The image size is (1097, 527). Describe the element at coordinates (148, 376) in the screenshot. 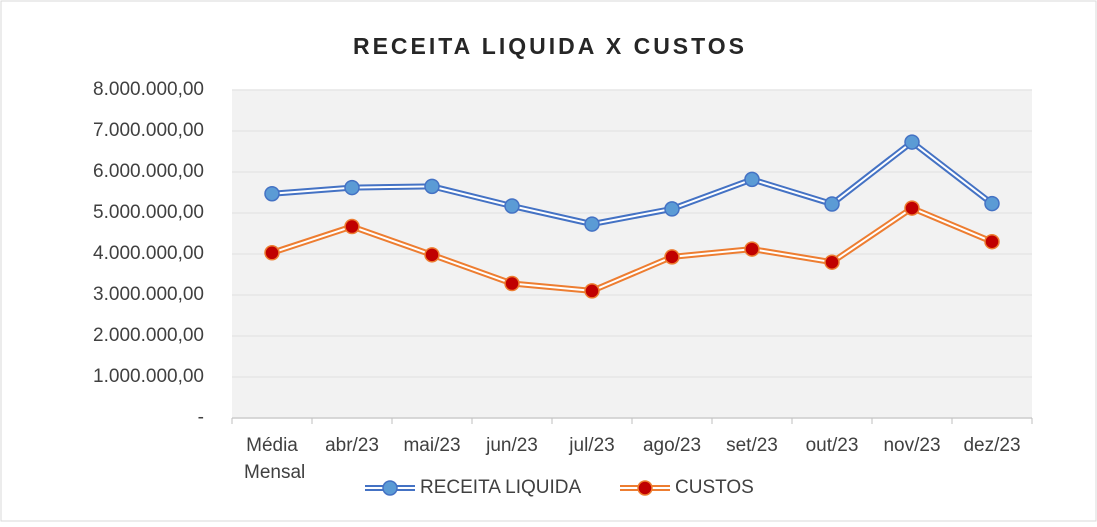

I see `y-tick-label: 1.000.000,00` at that location.